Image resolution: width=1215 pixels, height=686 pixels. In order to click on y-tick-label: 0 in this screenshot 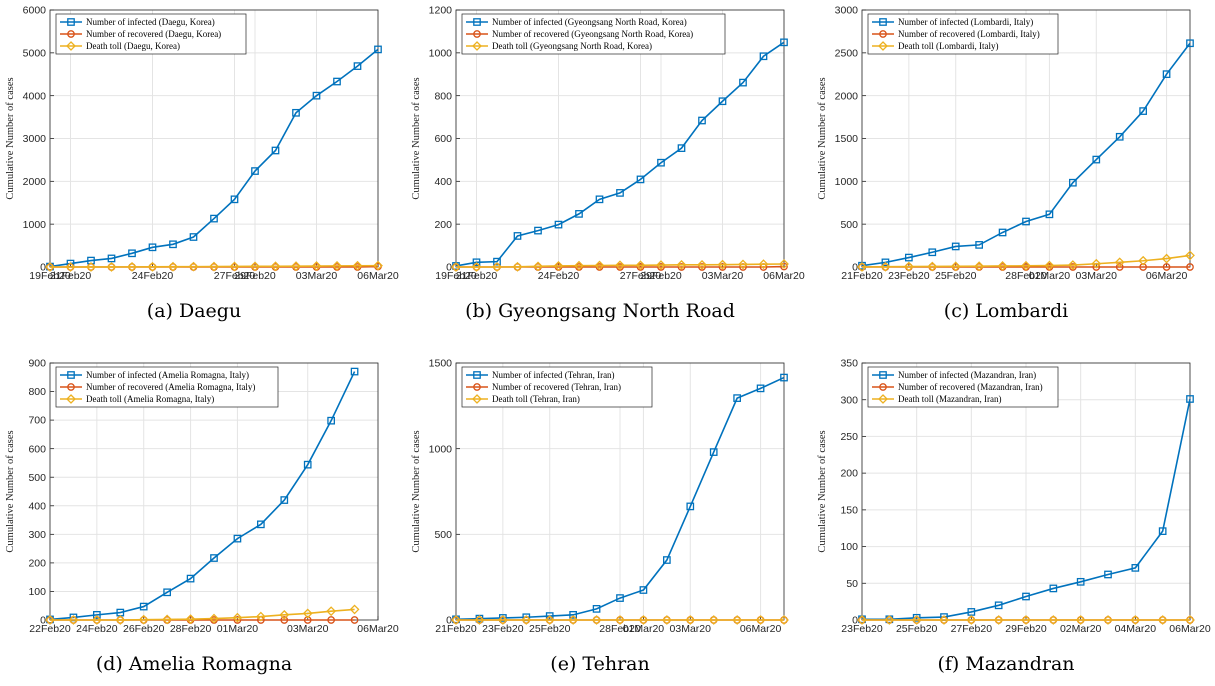, I will do `click(855, 621)`.